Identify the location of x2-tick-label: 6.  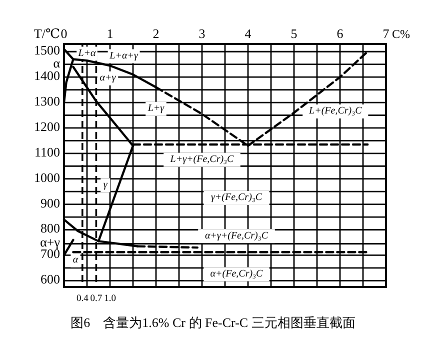
(340, 33).